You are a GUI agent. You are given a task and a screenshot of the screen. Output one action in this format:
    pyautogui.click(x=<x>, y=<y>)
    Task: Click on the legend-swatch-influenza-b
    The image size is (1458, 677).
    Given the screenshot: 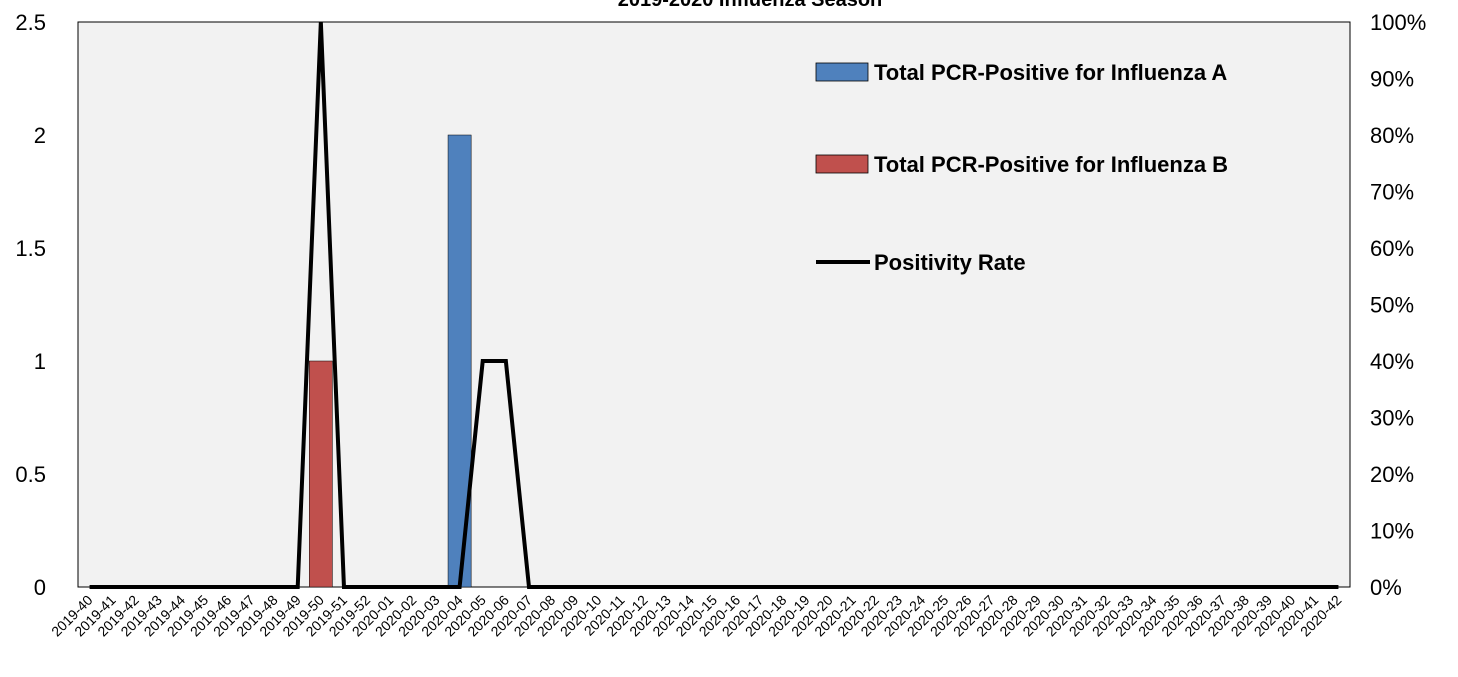 What is the action you would take?
    pyautogui.click(x=842, y=164)
    